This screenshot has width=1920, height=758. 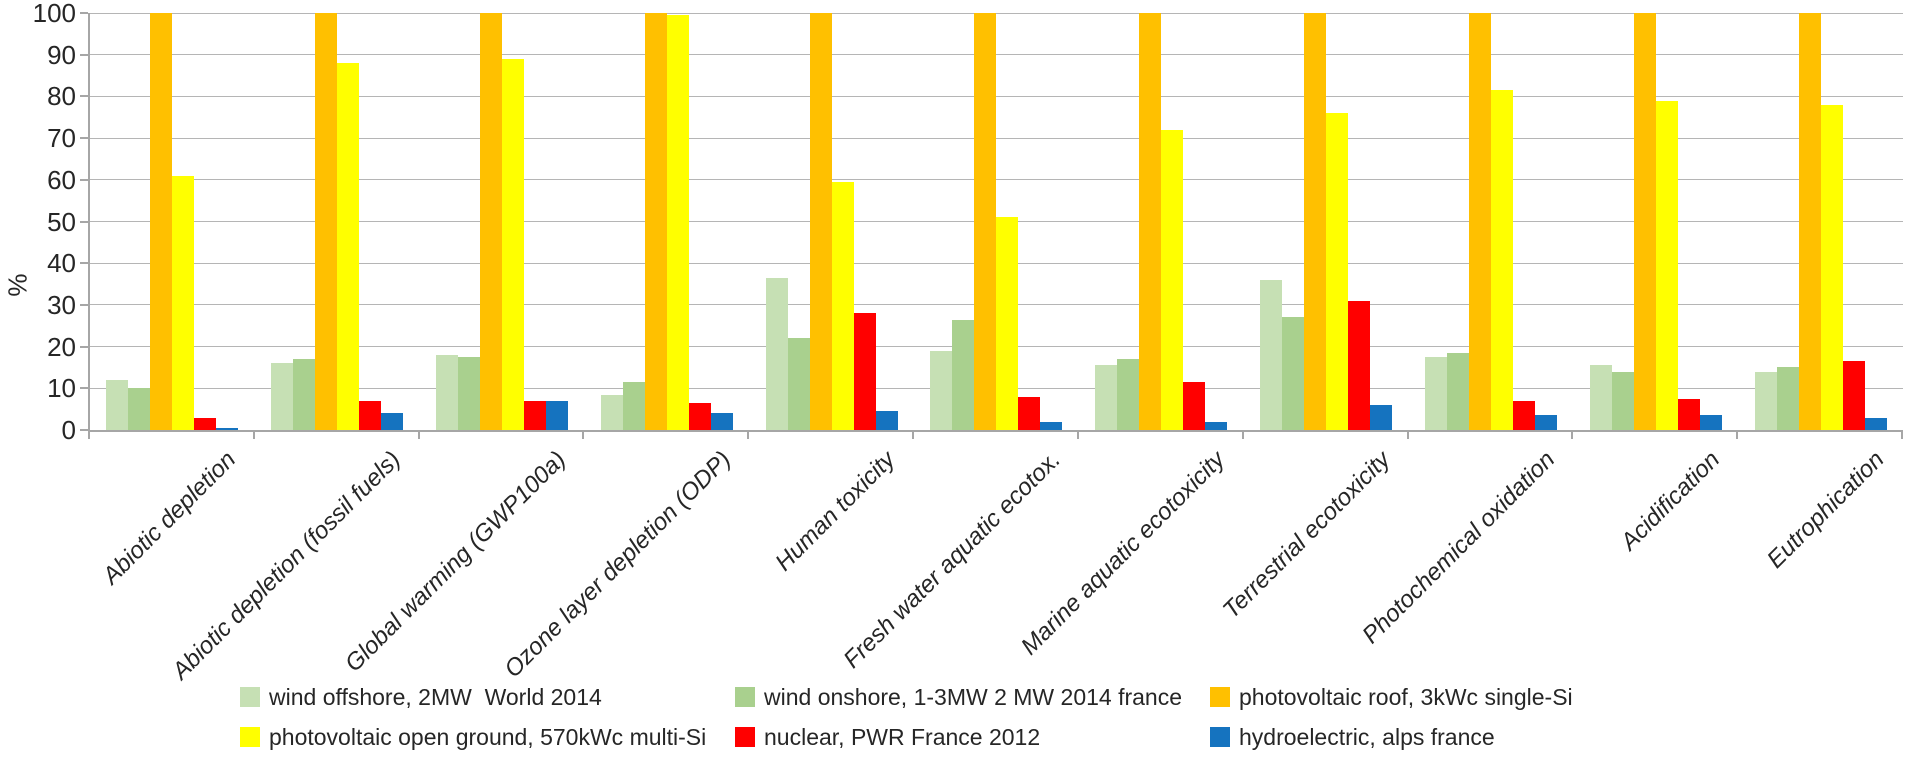 I want to click on y-tick-label: 100, so click(x=54, y=14).